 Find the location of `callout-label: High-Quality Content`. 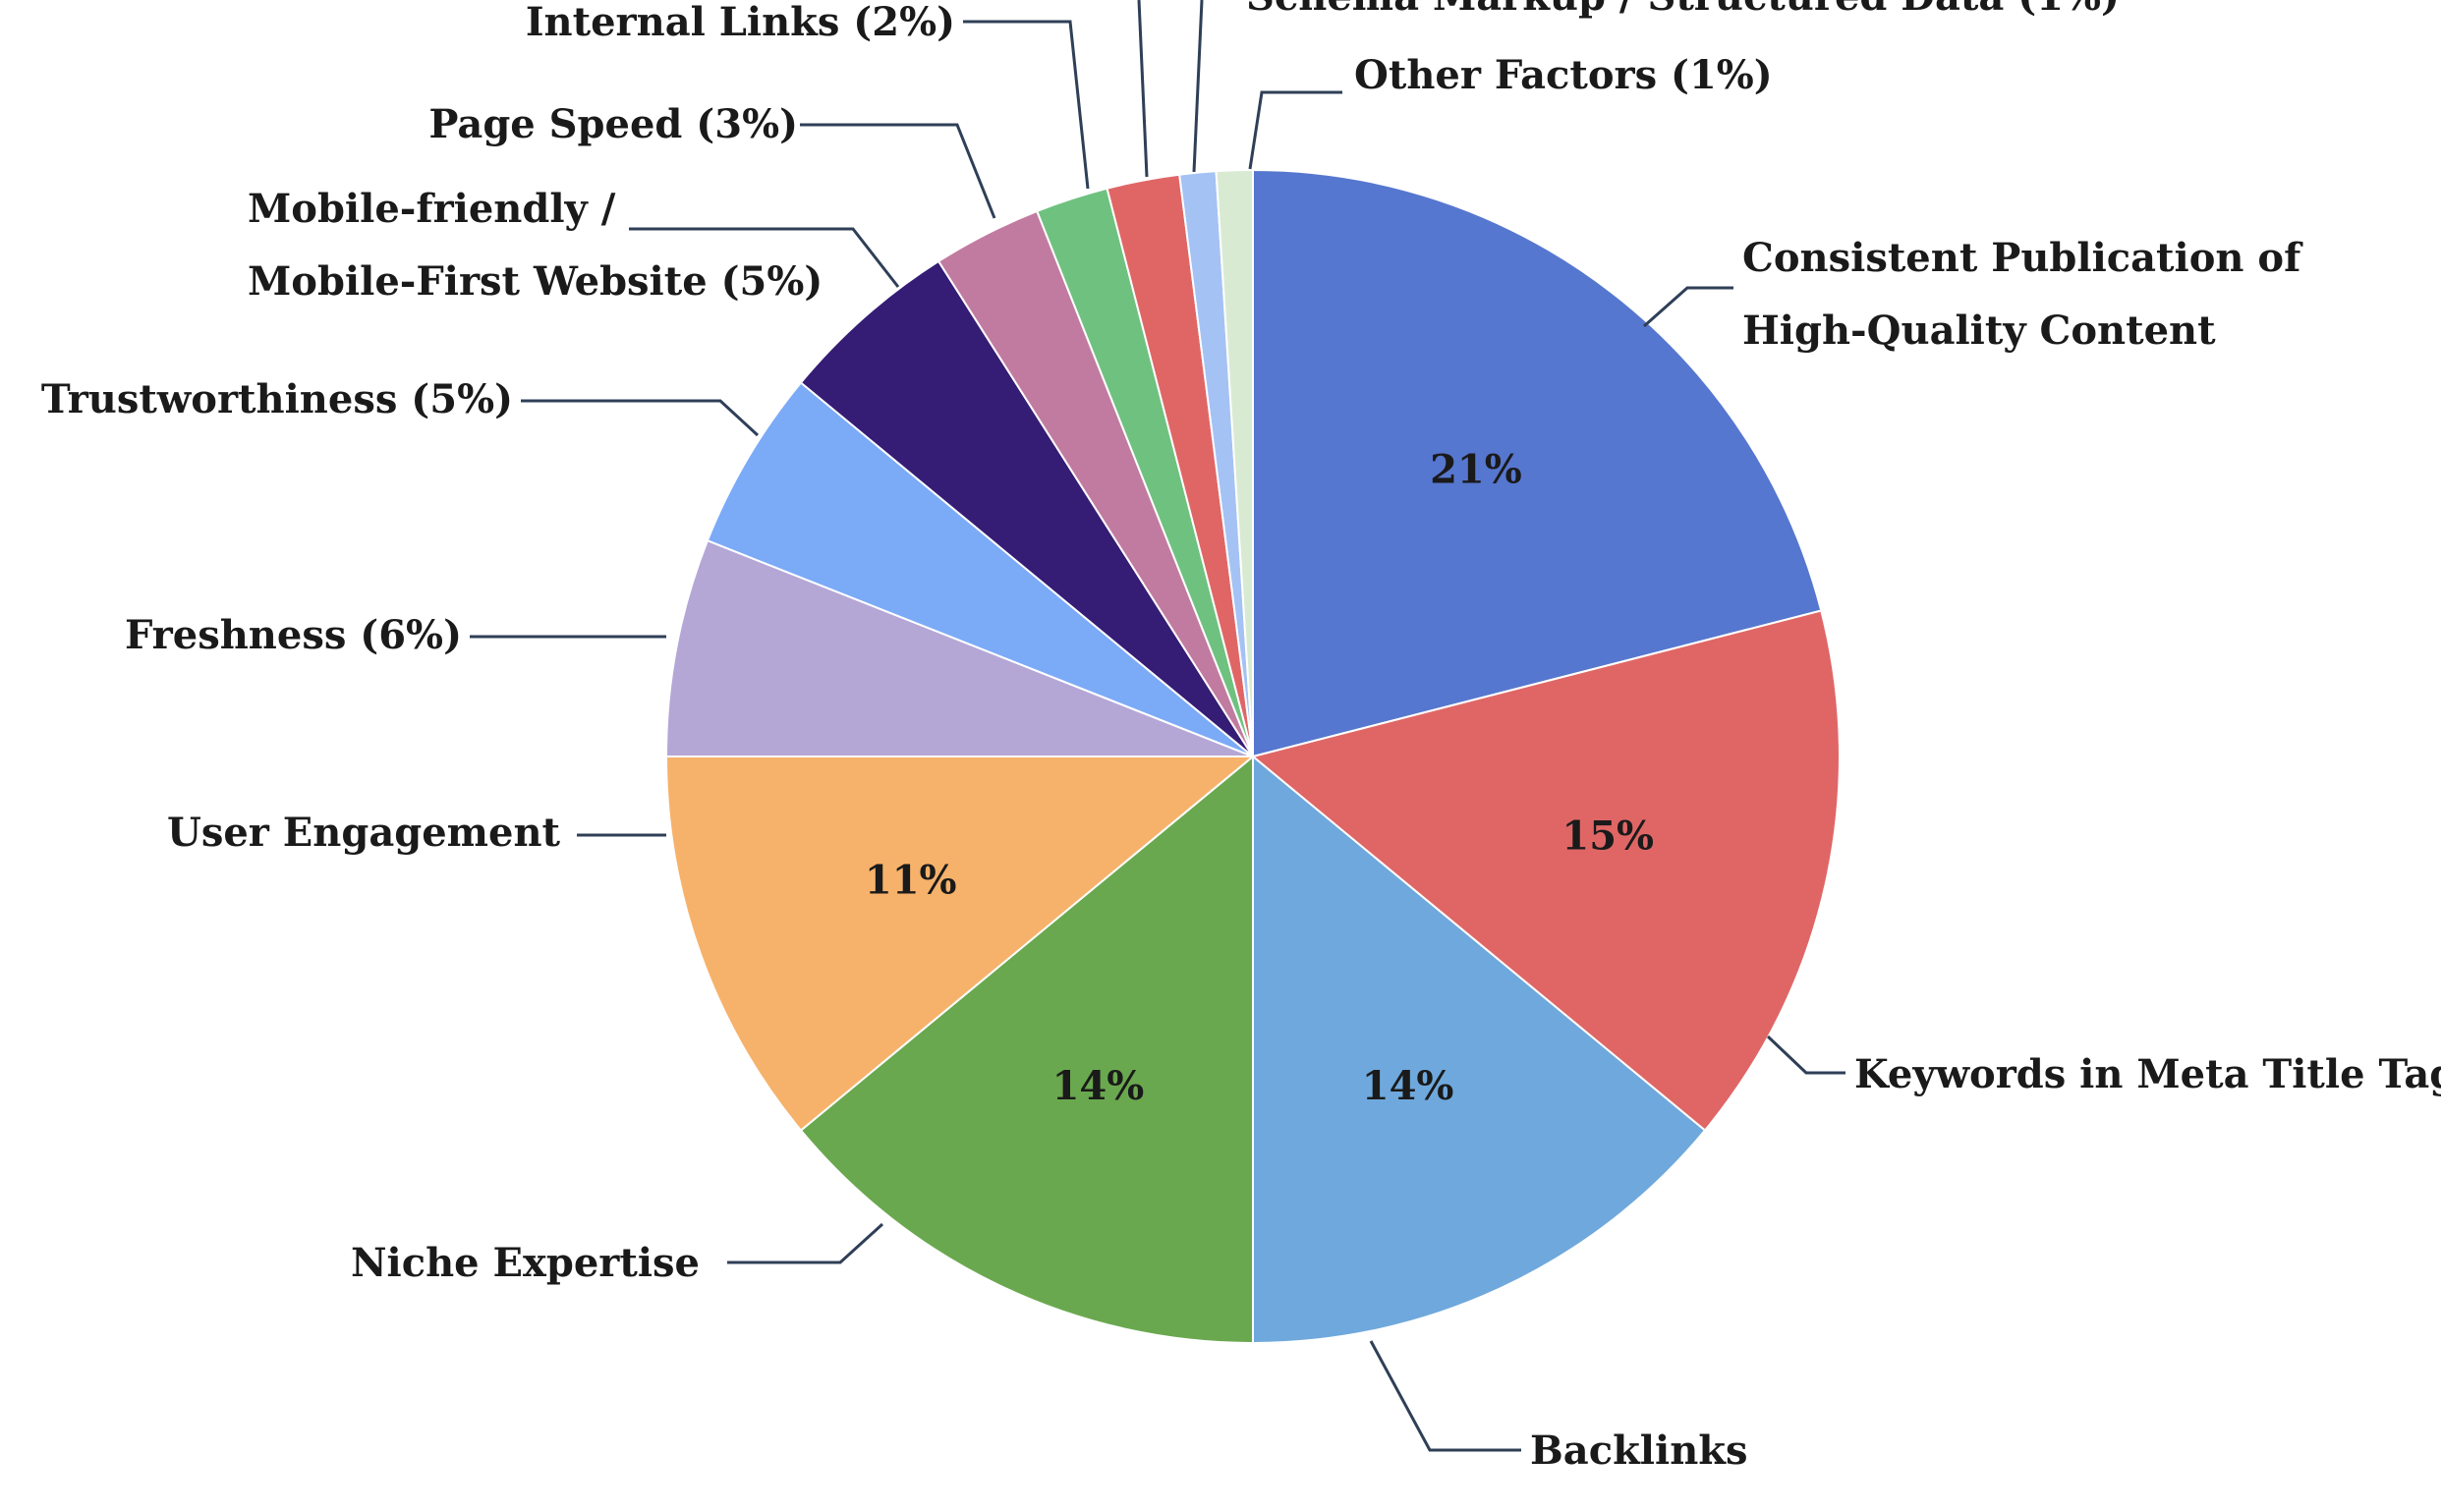

callout-label: High-Quality Content is located at coordinates (1979, 331).